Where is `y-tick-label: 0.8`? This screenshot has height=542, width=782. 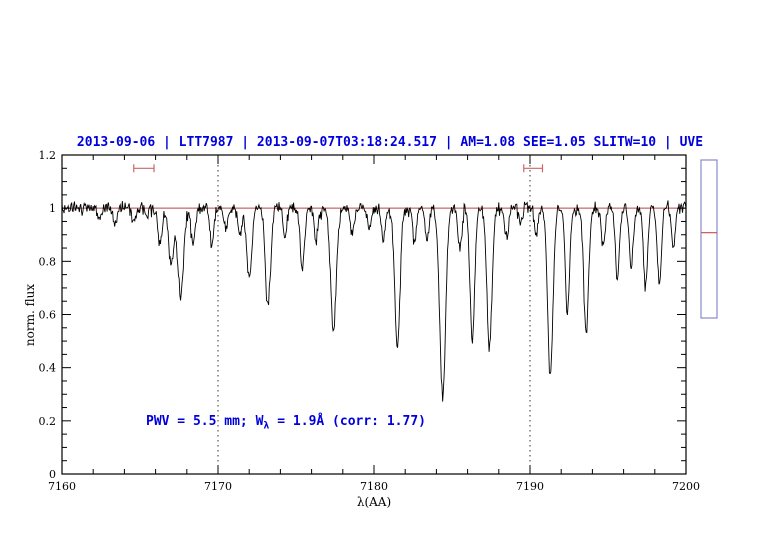
y-tick-label: 0.8 is located at coordinates (48, 261).